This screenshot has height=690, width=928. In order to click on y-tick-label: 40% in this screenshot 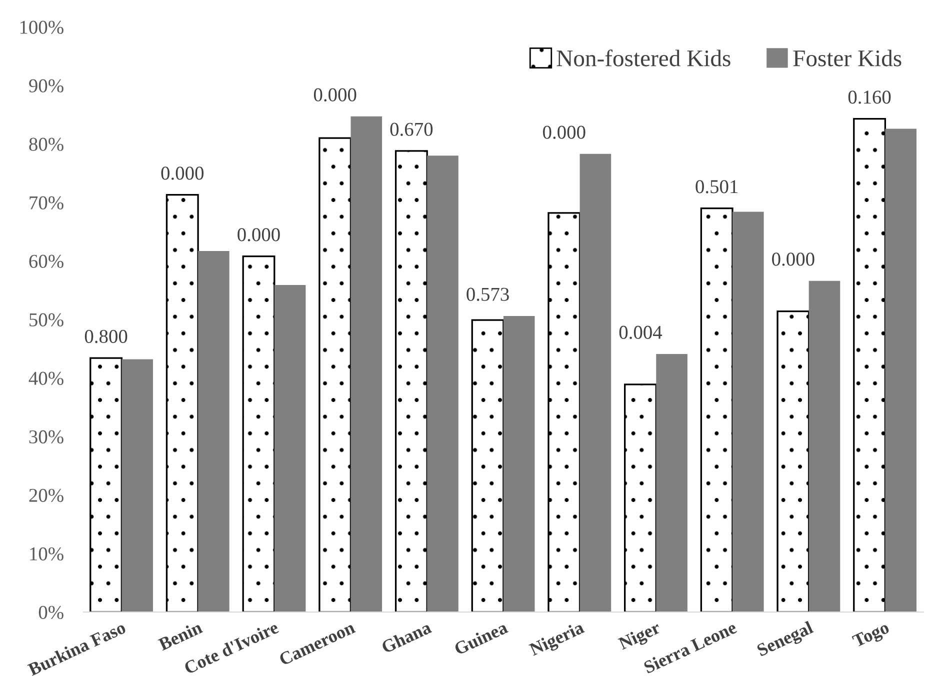, I will do `click(46, 378)`.